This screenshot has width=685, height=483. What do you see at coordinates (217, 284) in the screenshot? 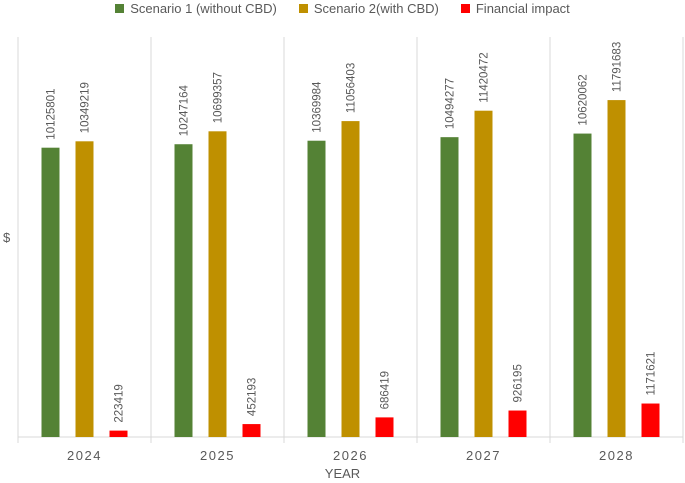
I see `bar-scenario-2-with-cbd--2025` at bounding box center [217, 284].